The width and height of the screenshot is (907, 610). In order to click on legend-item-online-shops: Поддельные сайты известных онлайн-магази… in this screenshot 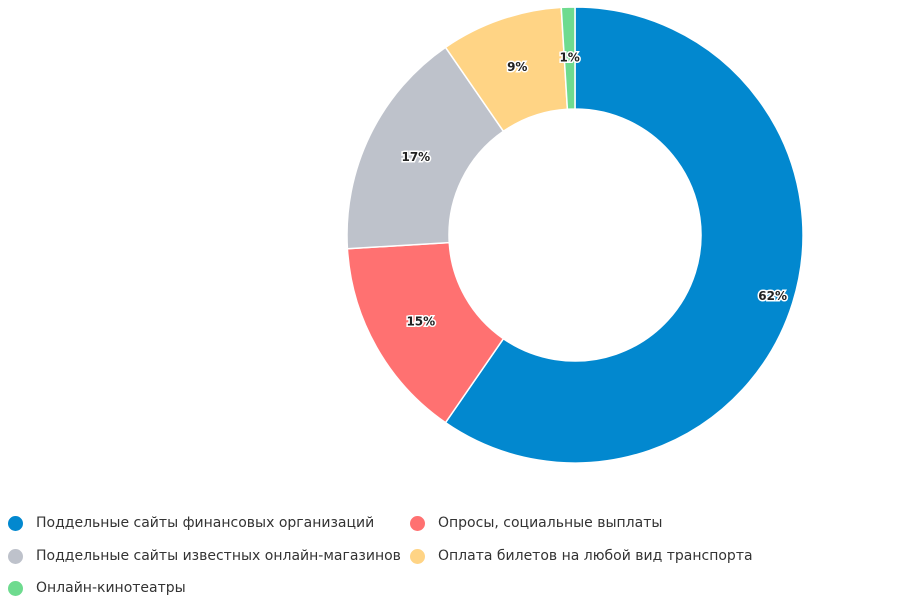, I will do `click(204, 556)`.